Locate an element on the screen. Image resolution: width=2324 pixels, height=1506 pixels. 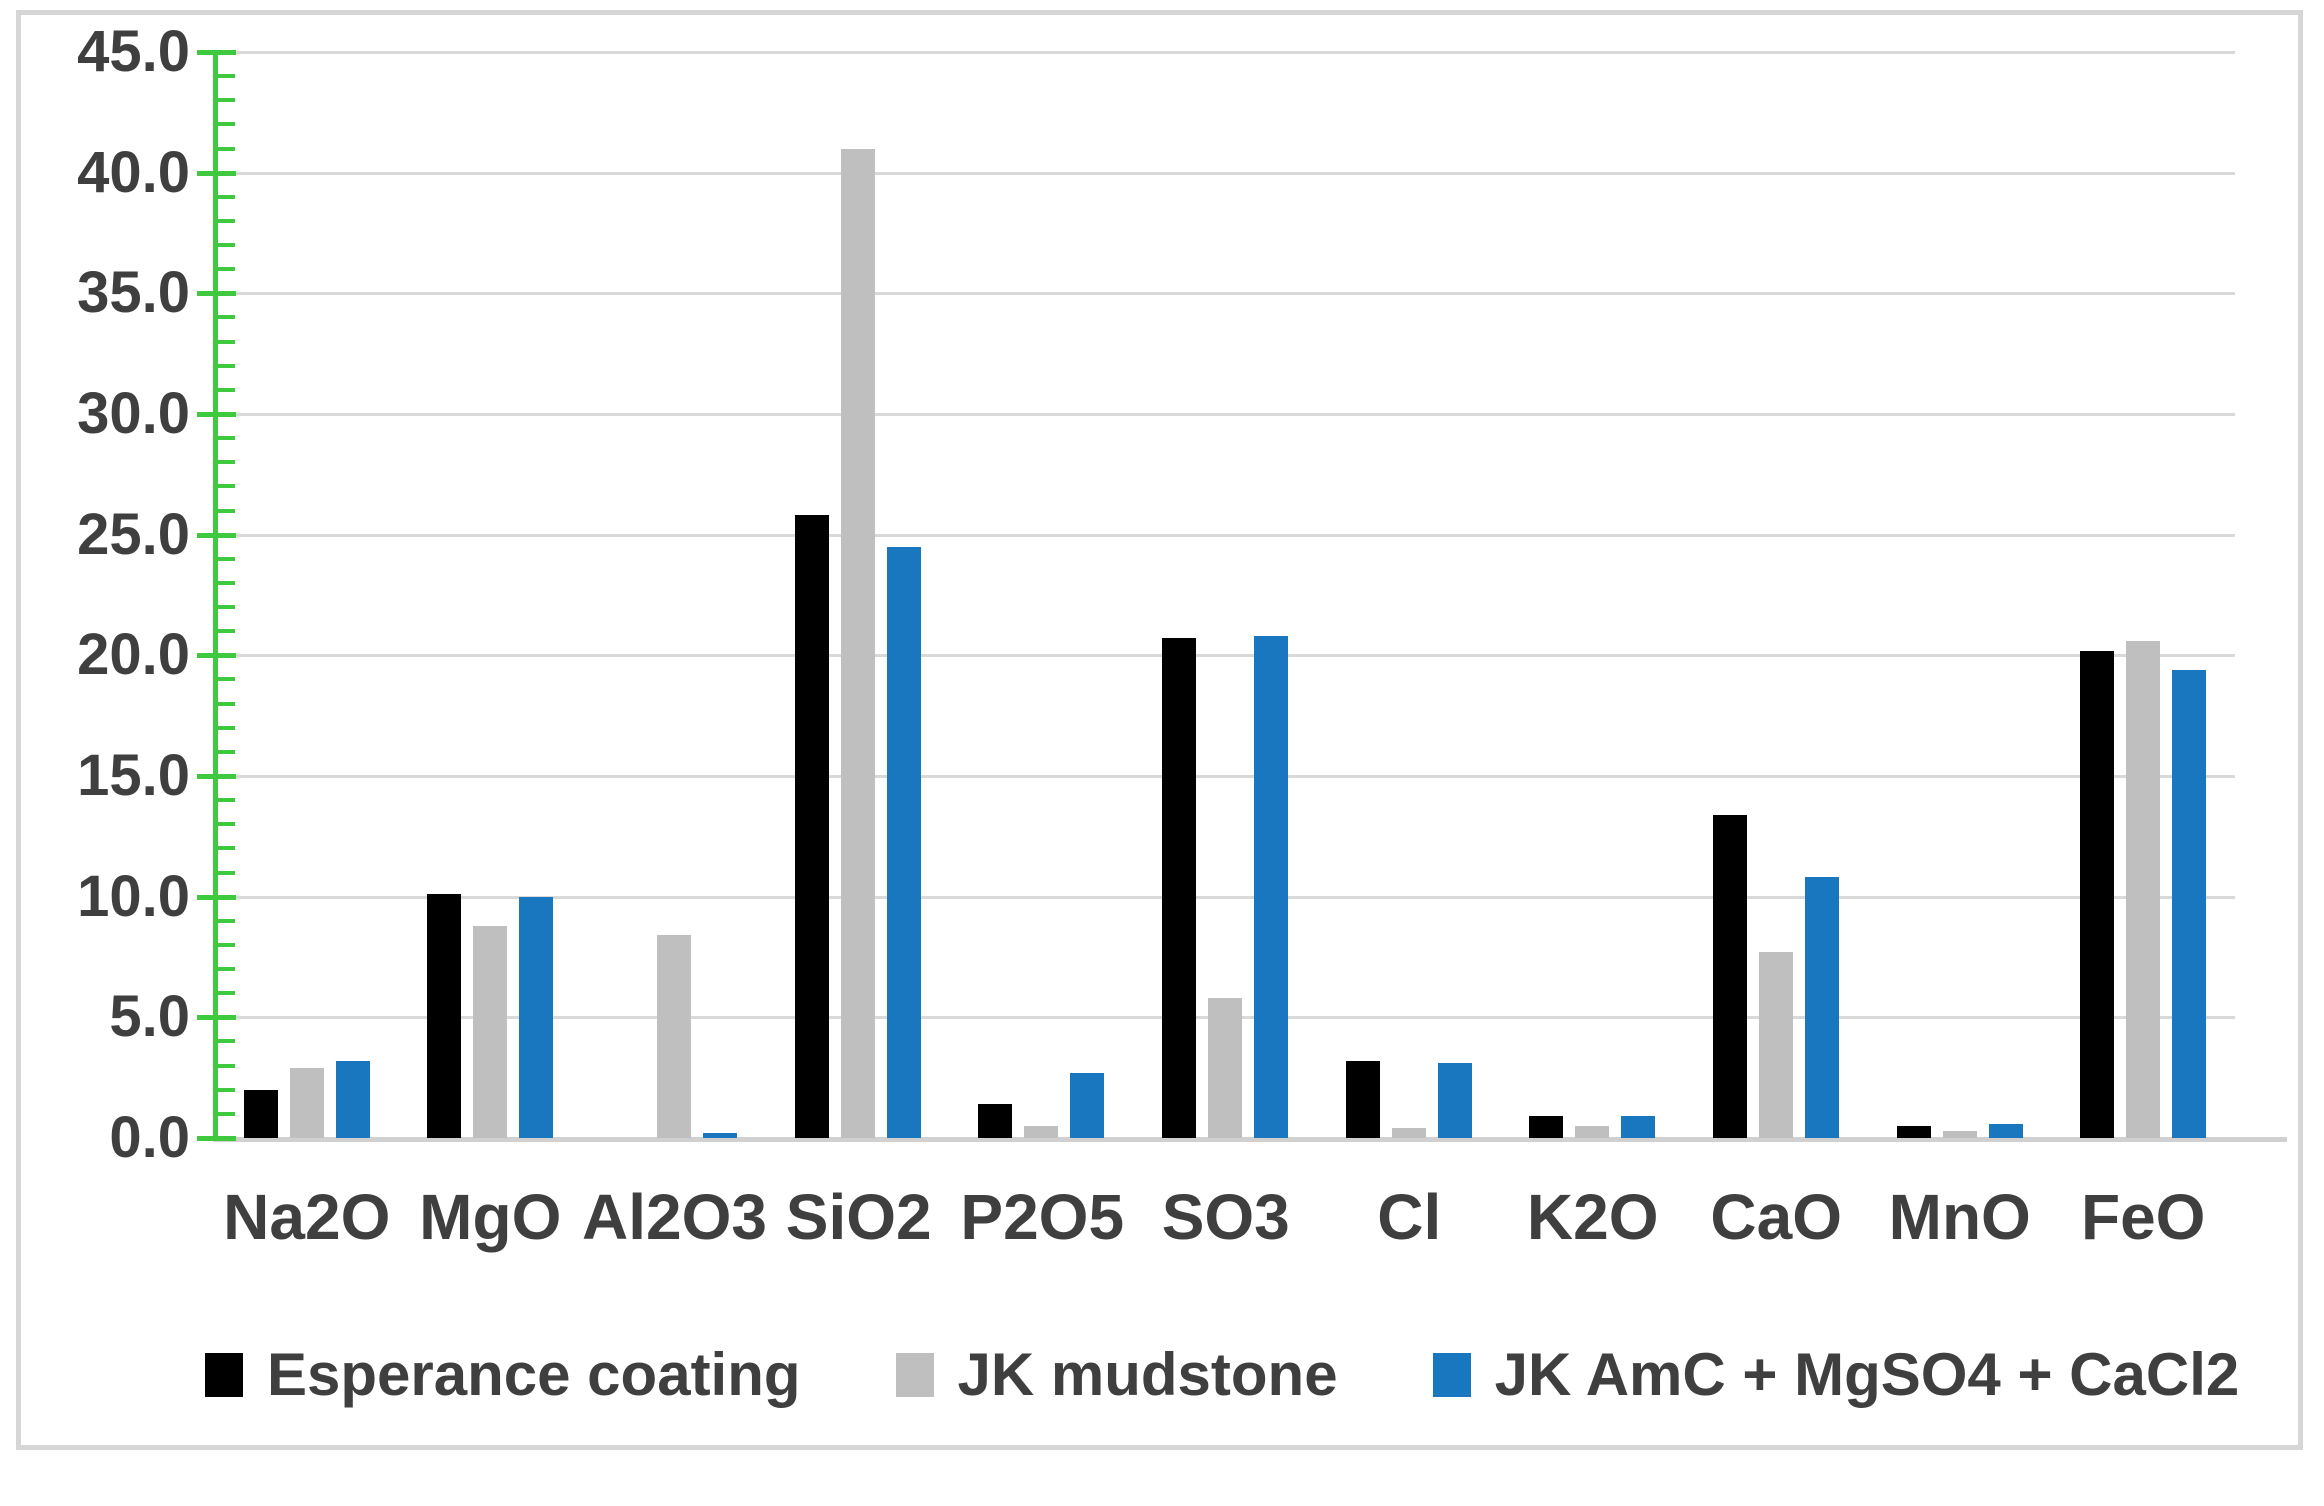
y-tick-label: 40.0 is located at coordinates (133, 172).